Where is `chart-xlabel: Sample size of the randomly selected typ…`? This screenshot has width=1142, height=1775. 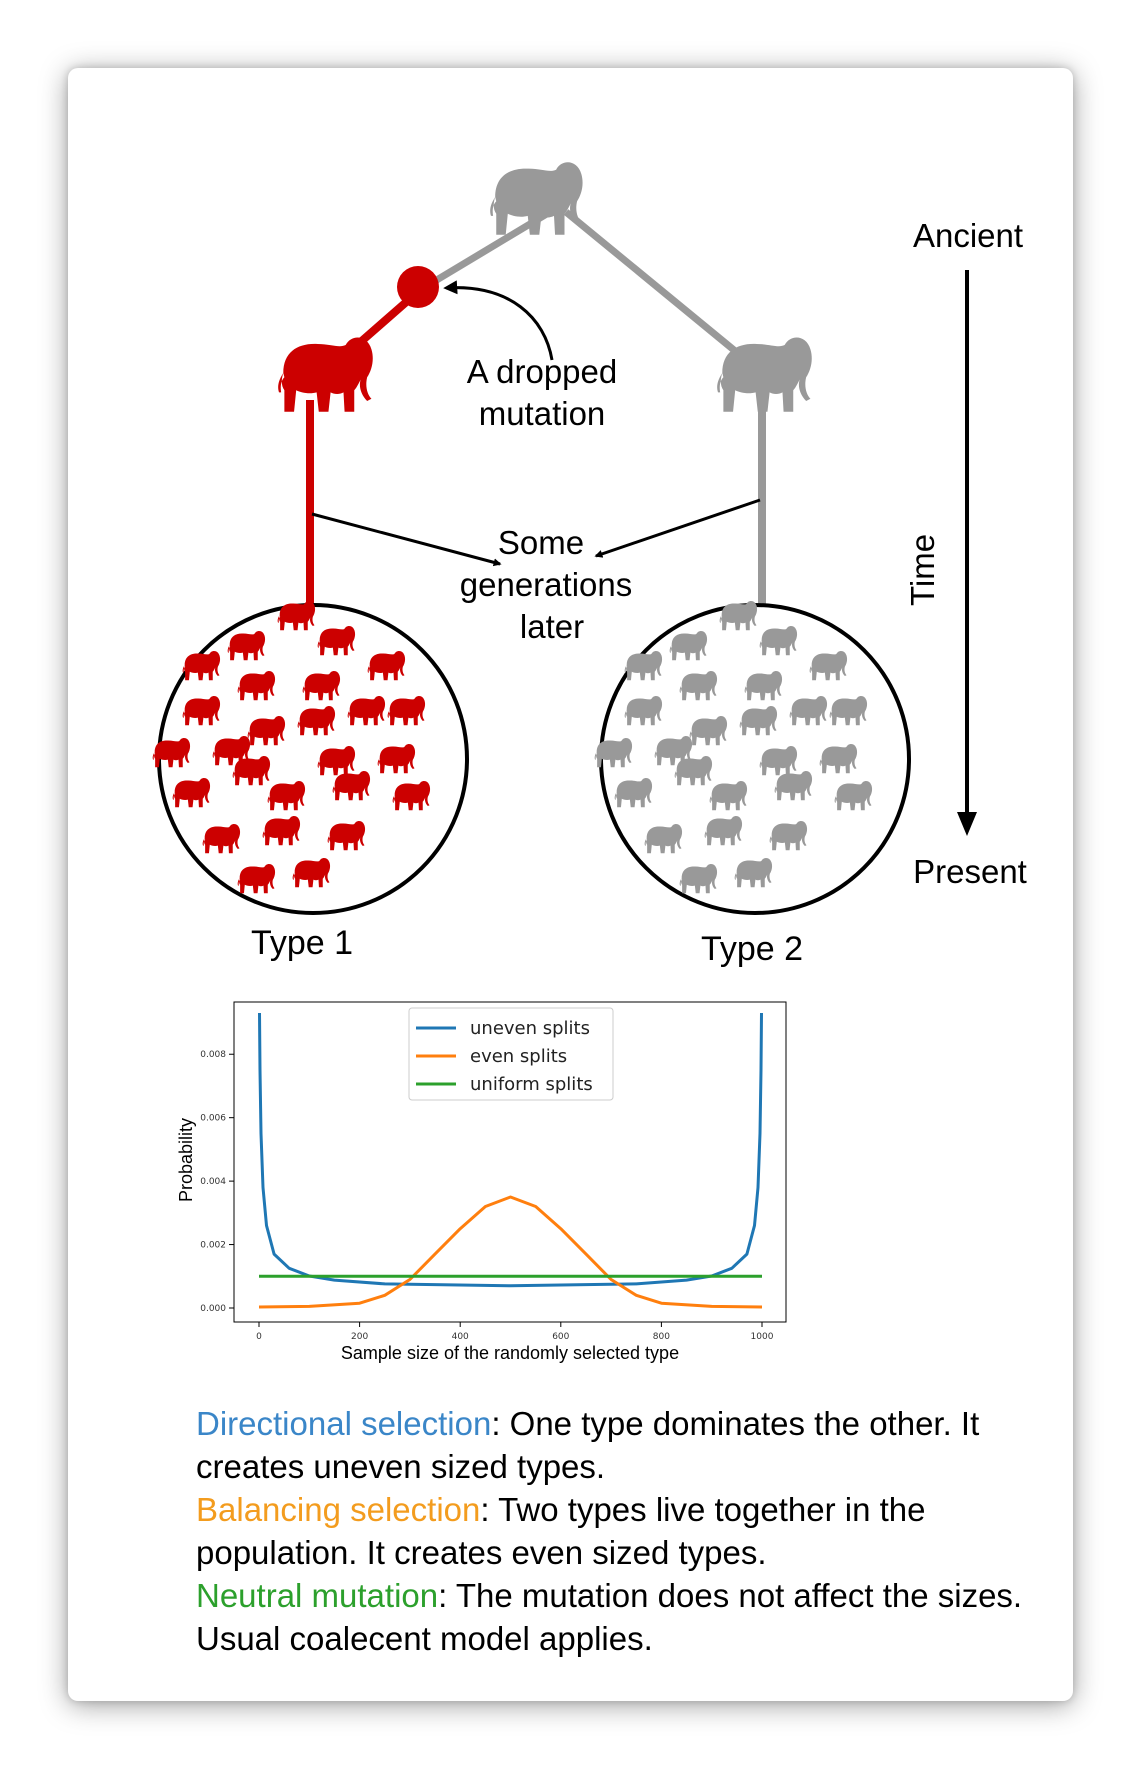
chart-xlabel: Sample size of the randomly selected typ… is located at coordinates (510, 1353).